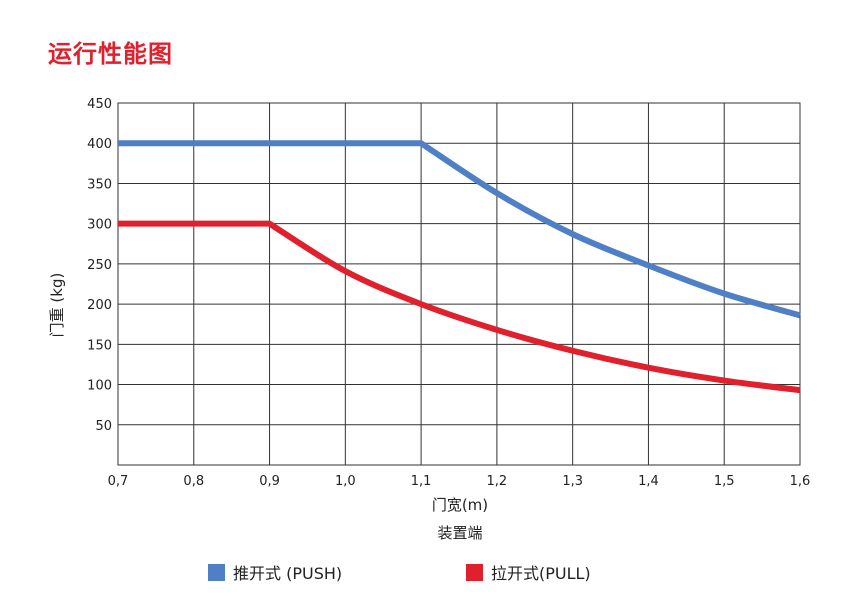  What do you see at coordinates (99, 225) in the screenshot?
I see `y-tick-label: 300` at bounding box center [99, 225].